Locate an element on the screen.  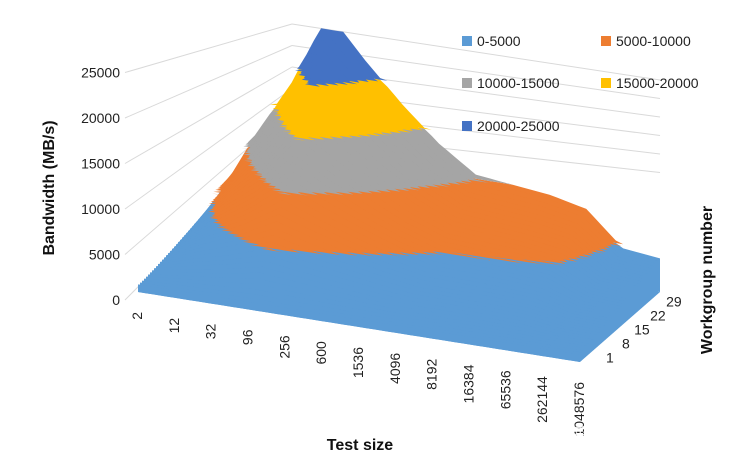
x-tick-label: 2 is located at coordinates (137, 316).